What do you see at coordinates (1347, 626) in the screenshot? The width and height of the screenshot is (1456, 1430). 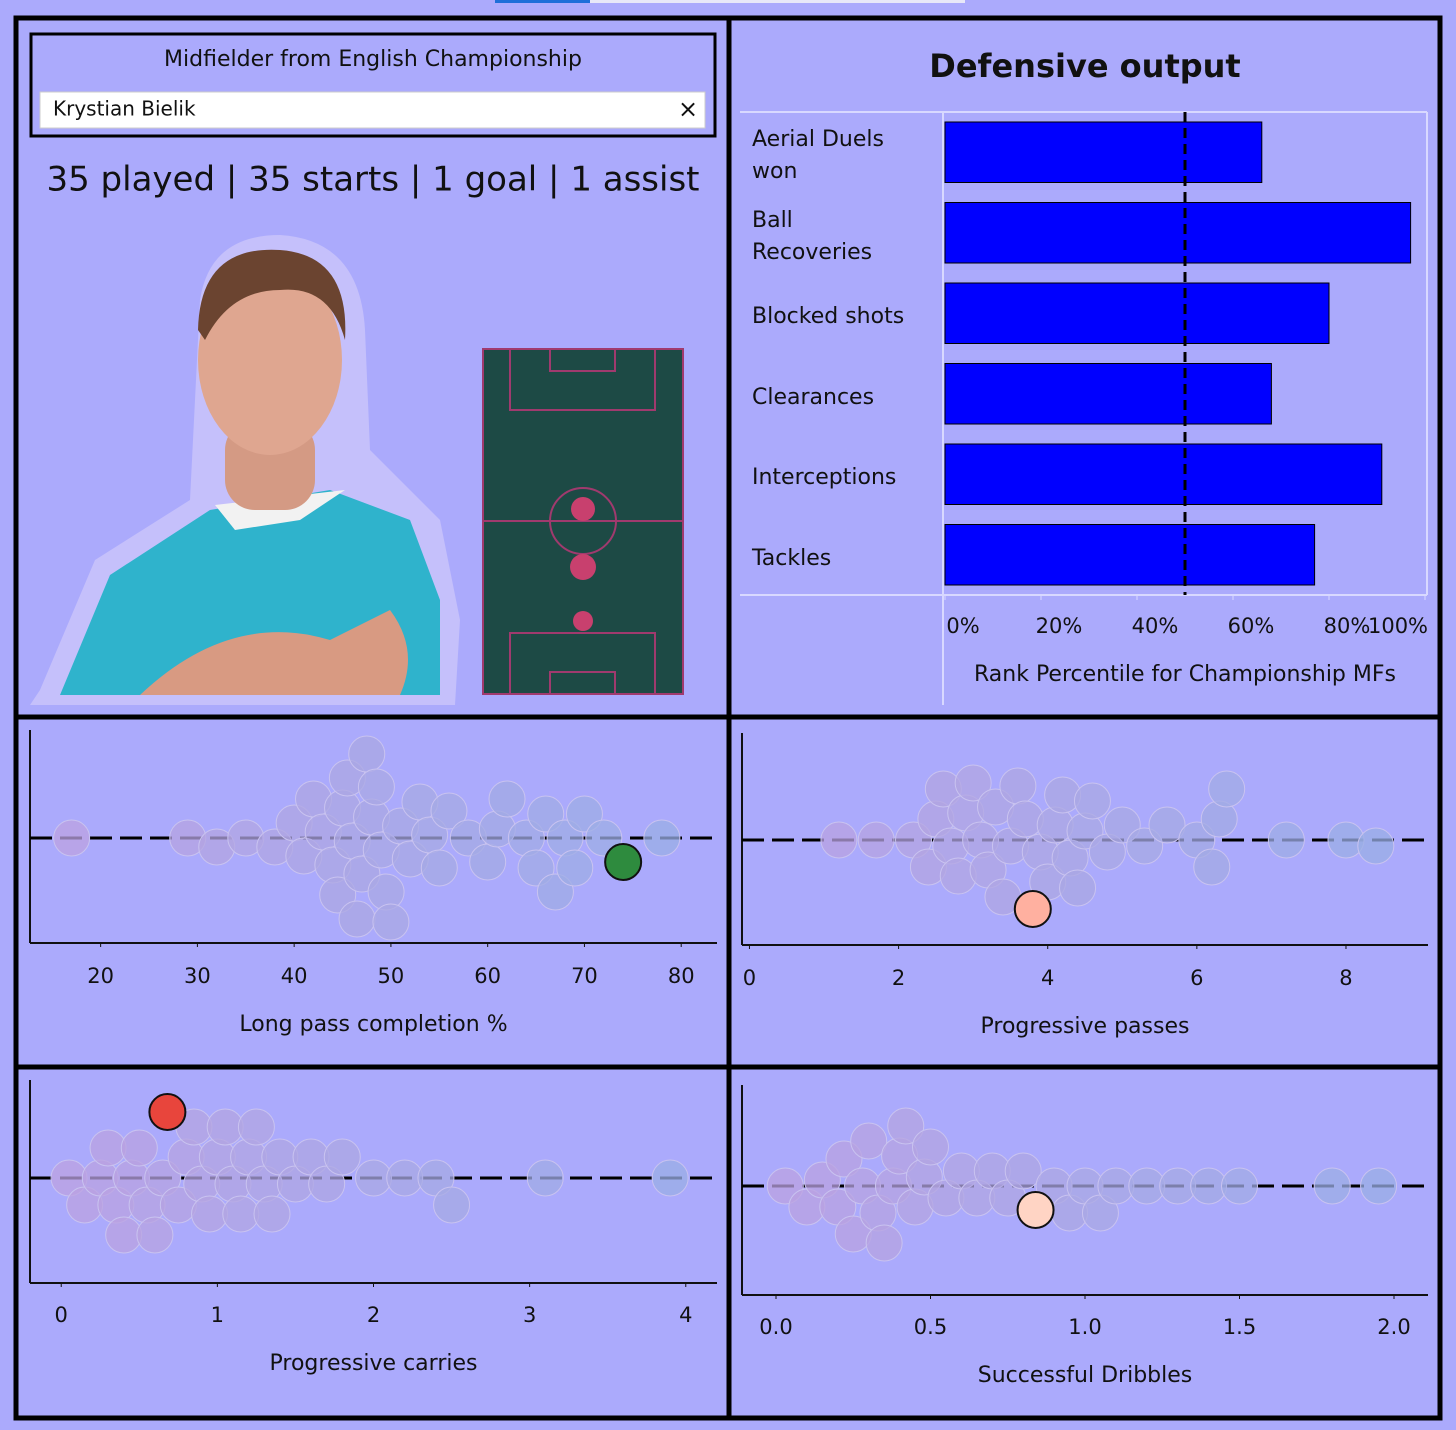 I see `x-tick-label: 80%` at bounding box center [1347, 626].